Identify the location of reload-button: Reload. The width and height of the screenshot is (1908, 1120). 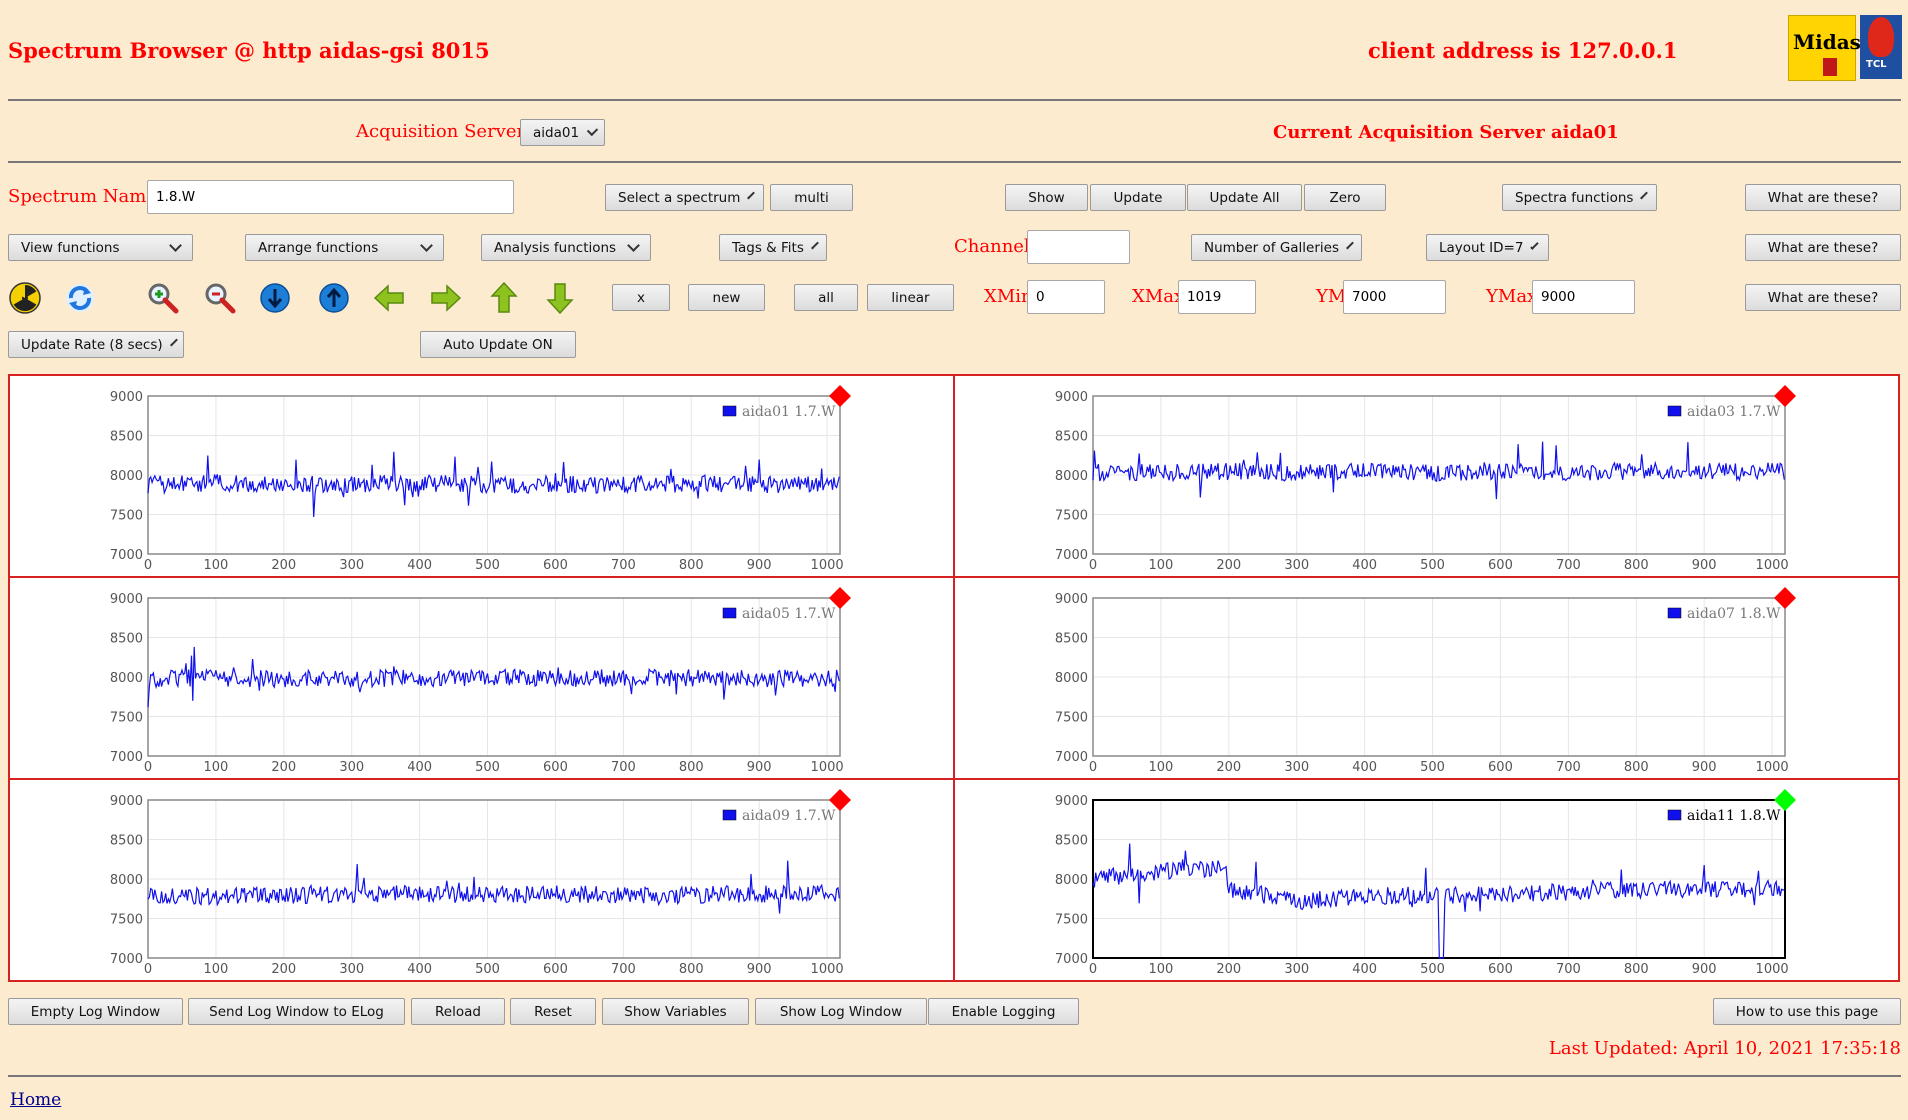
(458, 1011).